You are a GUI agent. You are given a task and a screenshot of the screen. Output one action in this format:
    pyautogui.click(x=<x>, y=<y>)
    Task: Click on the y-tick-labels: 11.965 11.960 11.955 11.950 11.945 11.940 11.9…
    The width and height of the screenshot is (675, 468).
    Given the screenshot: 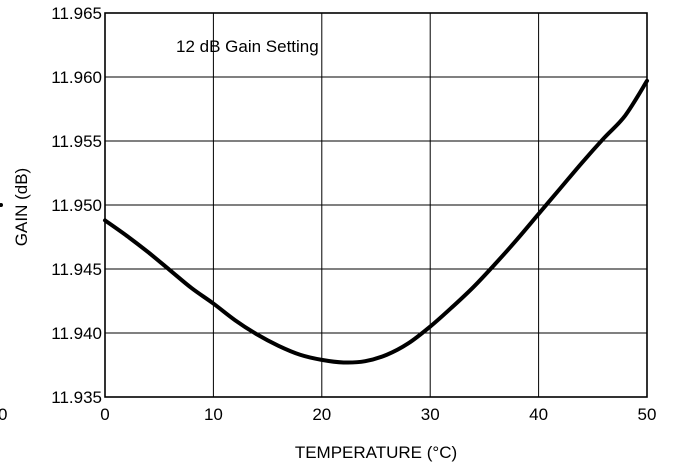 What is the action you would take?
    pyautogui.click(x=76, y=205)
    